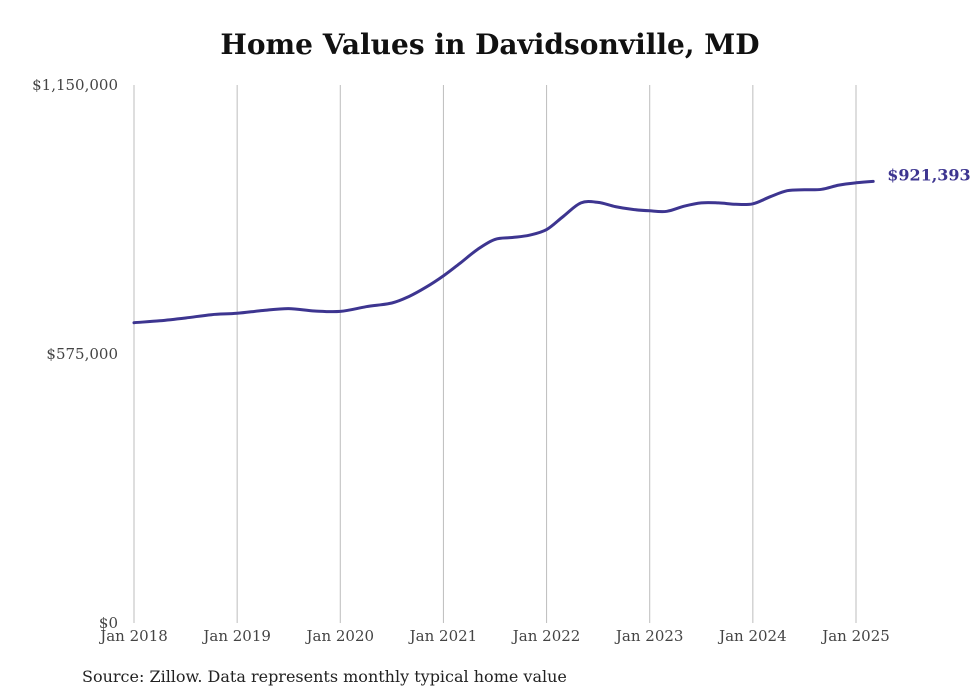  What do you see at coordinates (546, 636) in the screenshot?
I see `x-tick-label: Jan 2022` at bounding box center [546, 636].